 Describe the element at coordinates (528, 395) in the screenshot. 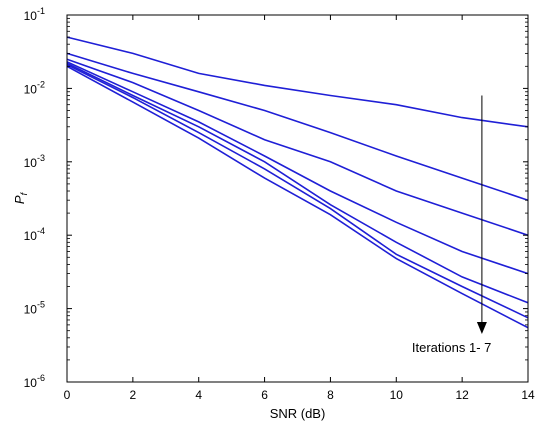

I see `x-tick-label: 14` at that location.